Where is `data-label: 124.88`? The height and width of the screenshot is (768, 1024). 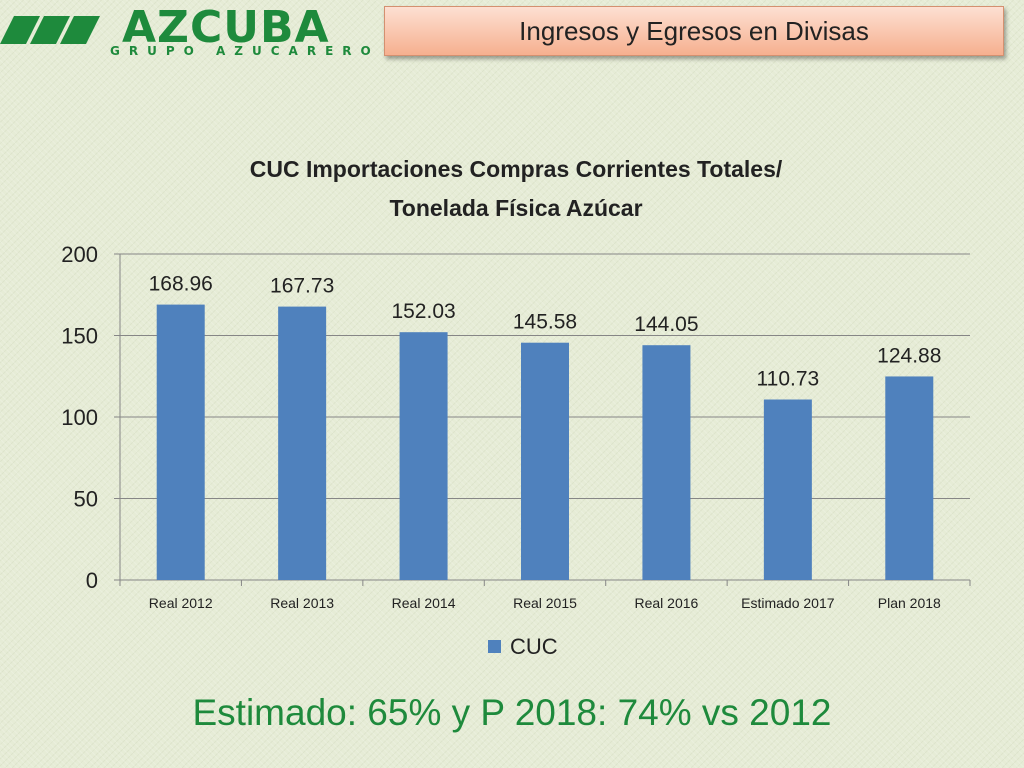 data-label: 124.88 is located at coordinates (909, 355).